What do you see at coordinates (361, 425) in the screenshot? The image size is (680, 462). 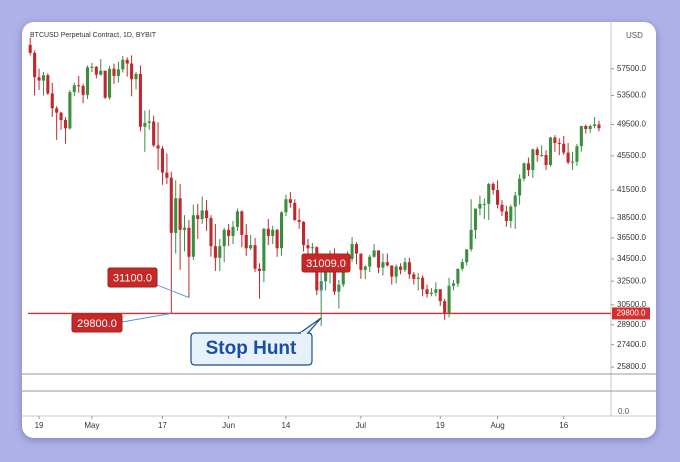 I see `x-tick-label: Jul` at bounding box center [361, 425].